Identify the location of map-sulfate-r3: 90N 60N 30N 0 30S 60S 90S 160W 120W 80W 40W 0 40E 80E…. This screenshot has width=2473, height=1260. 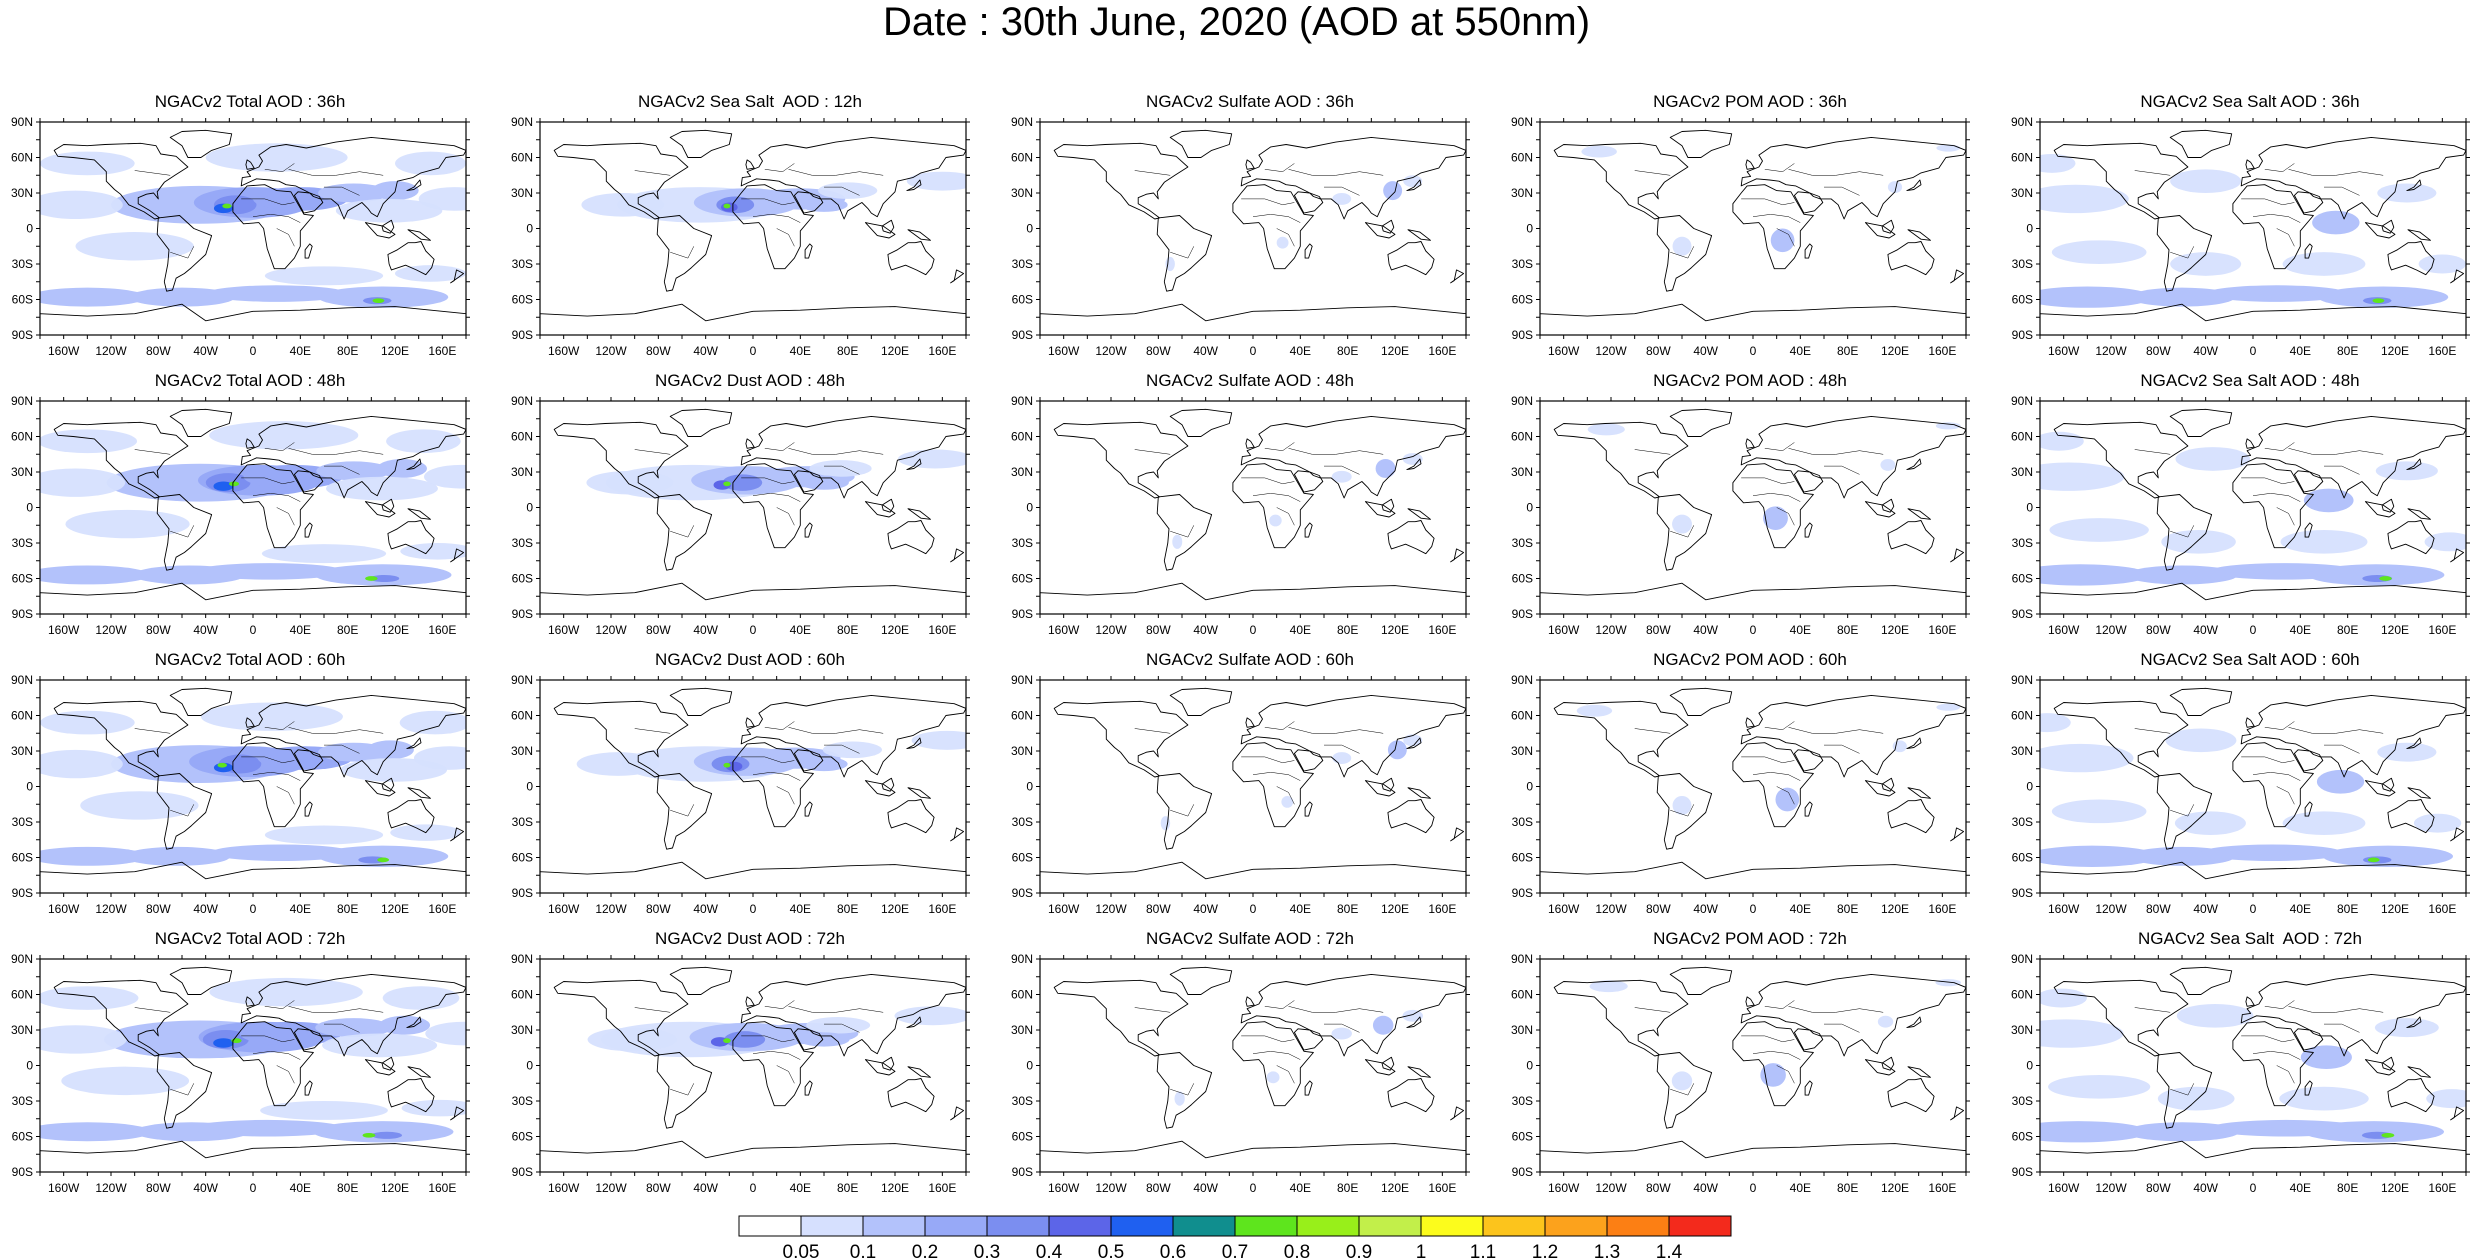
(1240, 794).